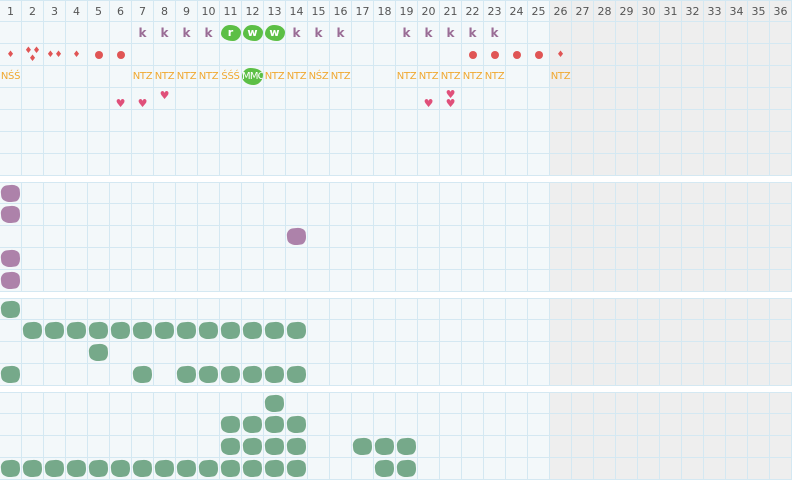  Describe the element at coordinates (55, 11) in the screenshot. I see `column-header-3: 3` at that location.